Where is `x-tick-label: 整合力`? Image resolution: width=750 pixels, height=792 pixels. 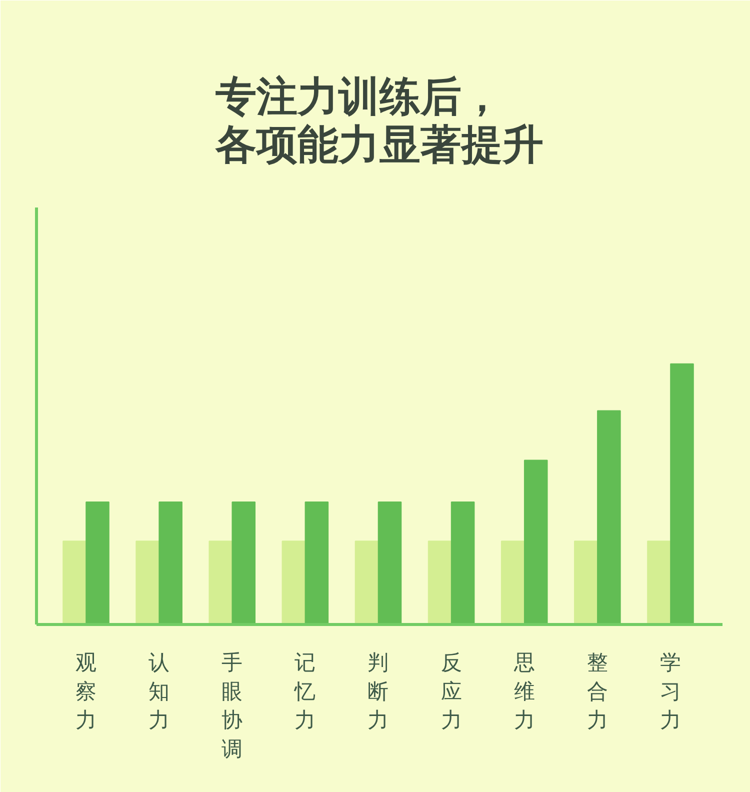 x-tick-label: 整合力 is located at coordinates (597, 691).